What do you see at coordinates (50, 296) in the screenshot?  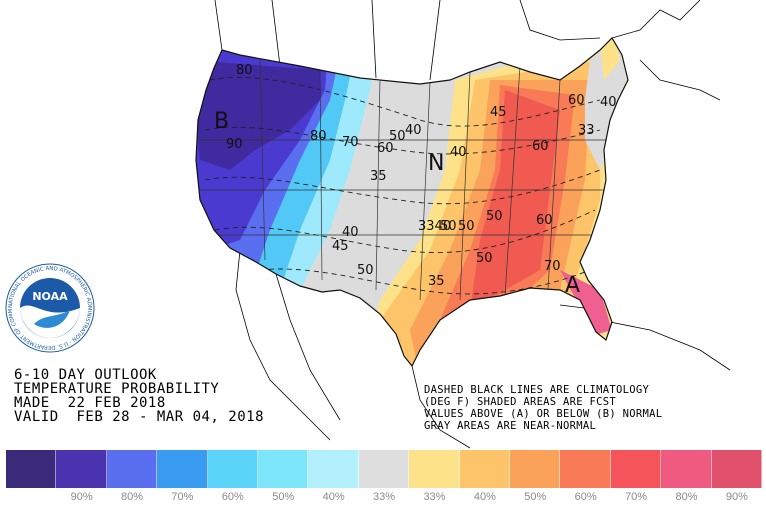 I see `logo-text: NOAA` at bounding box center [50, 296].